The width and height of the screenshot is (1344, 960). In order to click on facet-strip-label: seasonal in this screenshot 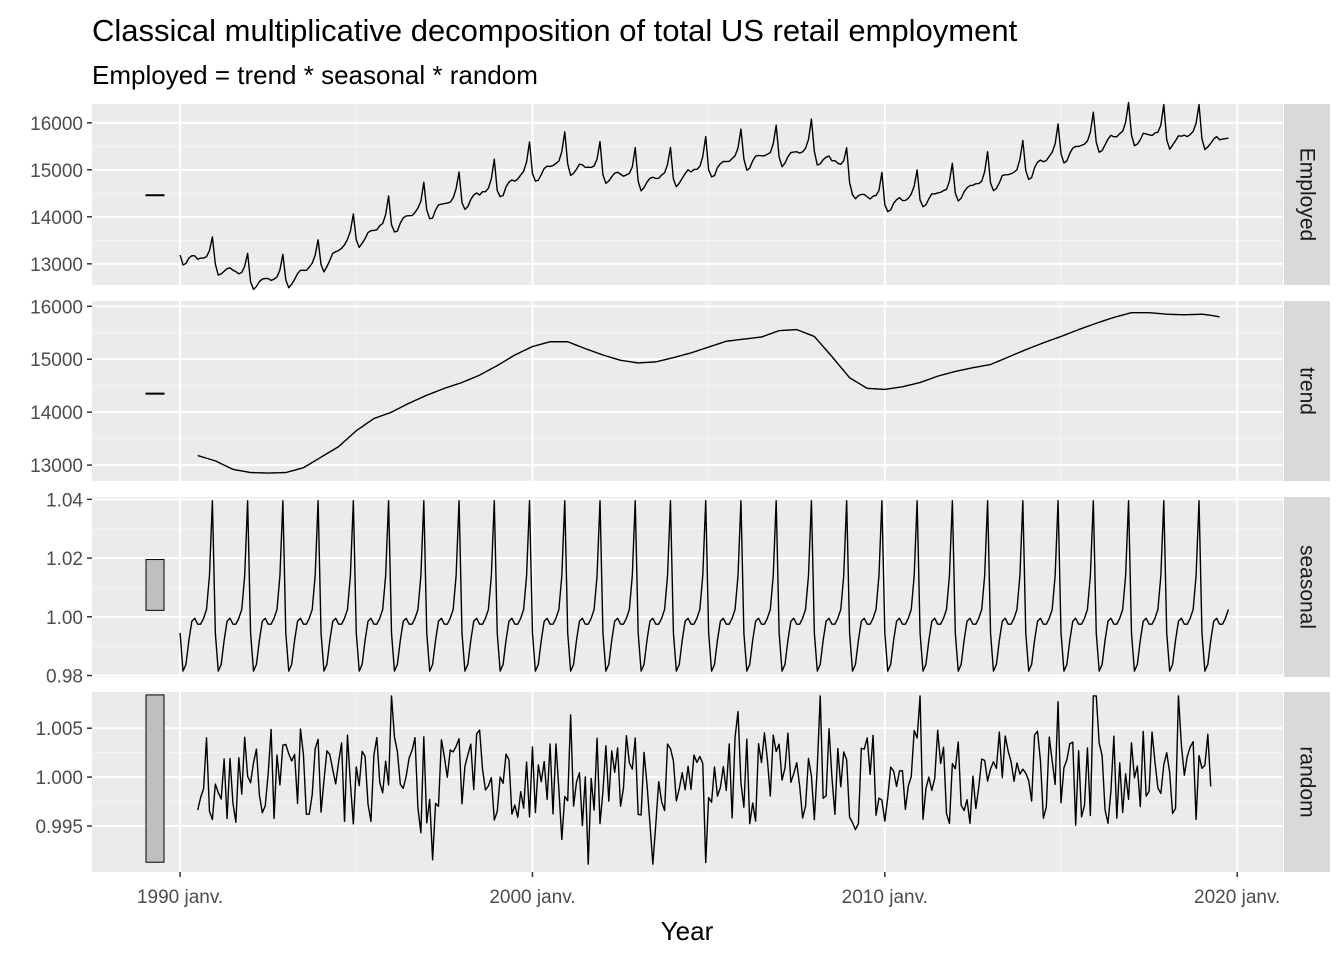, I will do `click(1307, 587)`.